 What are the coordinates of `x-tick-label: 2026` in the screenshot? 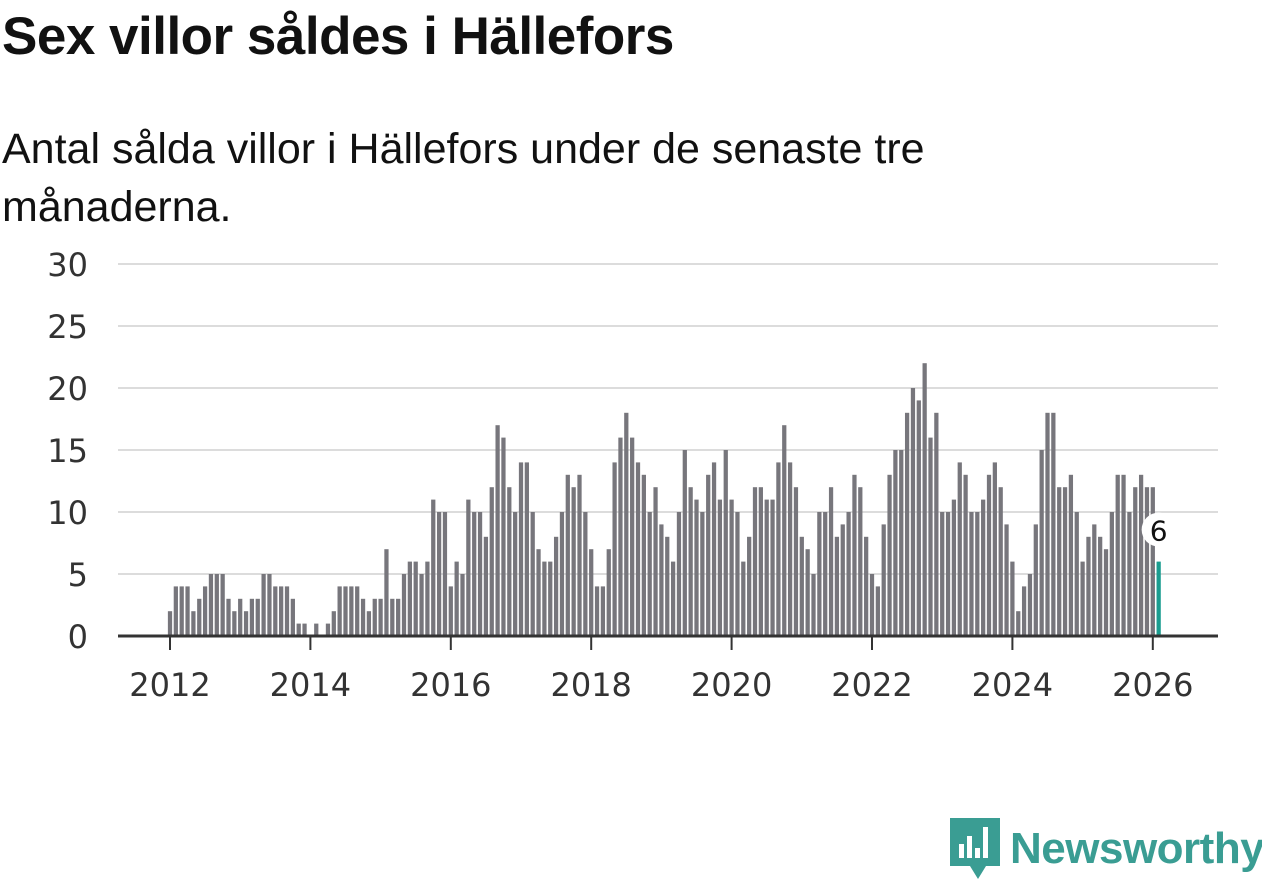 It's located at (1152, 685).